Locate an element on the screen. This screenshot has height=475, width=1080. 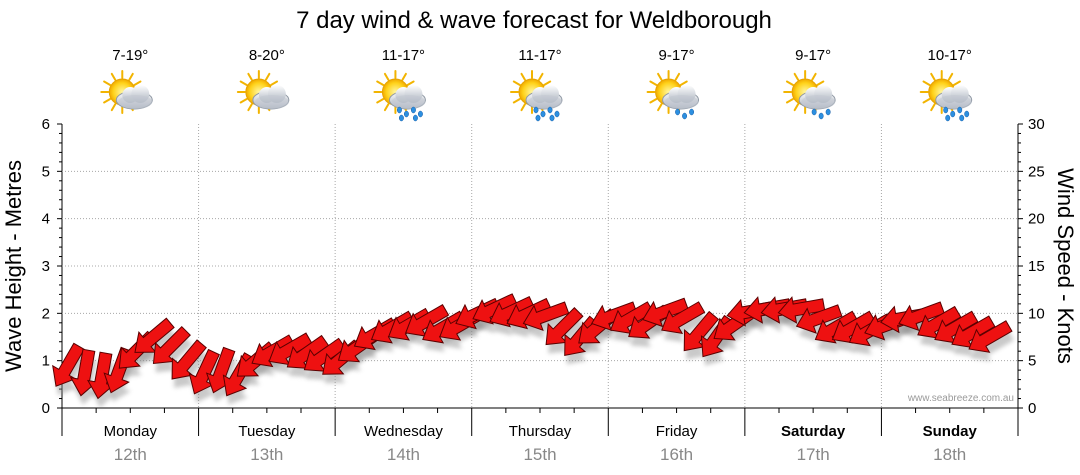
y-left-tick-label: 3 is located at coordinates (46, 266).